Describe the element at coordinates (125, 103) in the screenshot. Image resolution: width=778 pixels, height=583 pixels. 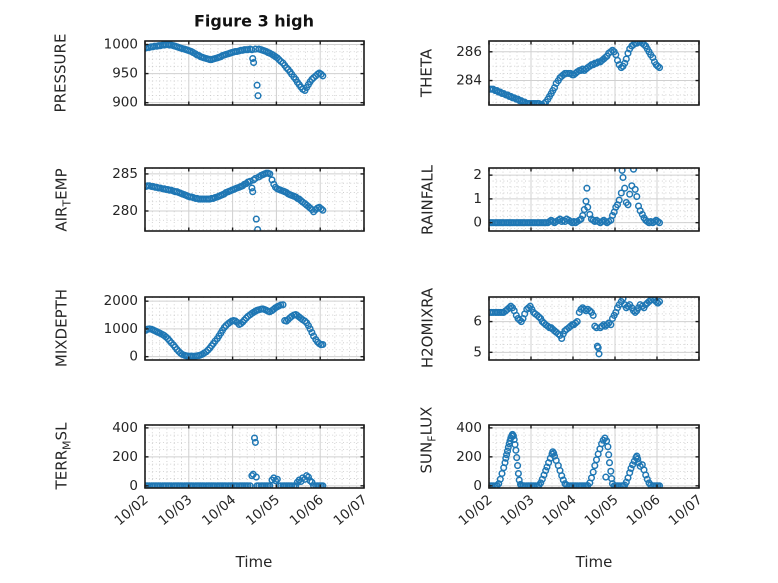
I see `pressure-ytick-label: 900` at that location.